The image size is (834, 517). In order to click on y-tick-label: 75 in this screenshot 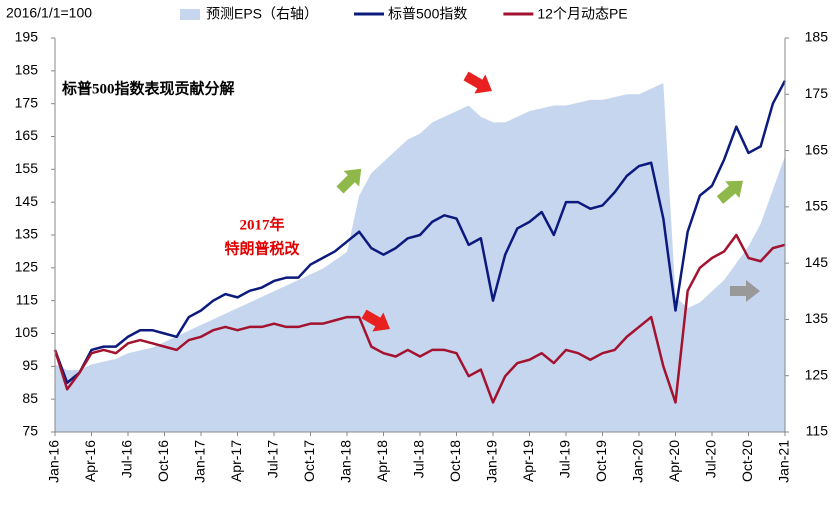, I will do `click(30, 431)`.